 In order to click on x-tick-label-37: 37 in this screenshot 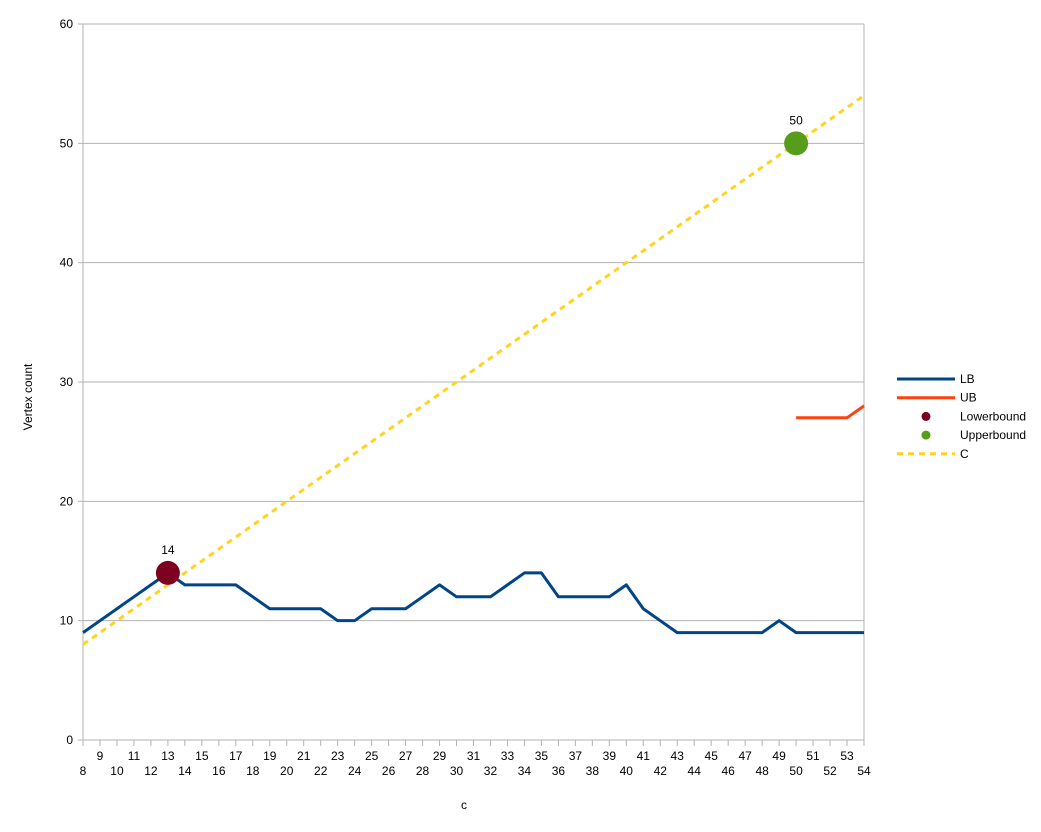, I will do `click(576, 756)`.